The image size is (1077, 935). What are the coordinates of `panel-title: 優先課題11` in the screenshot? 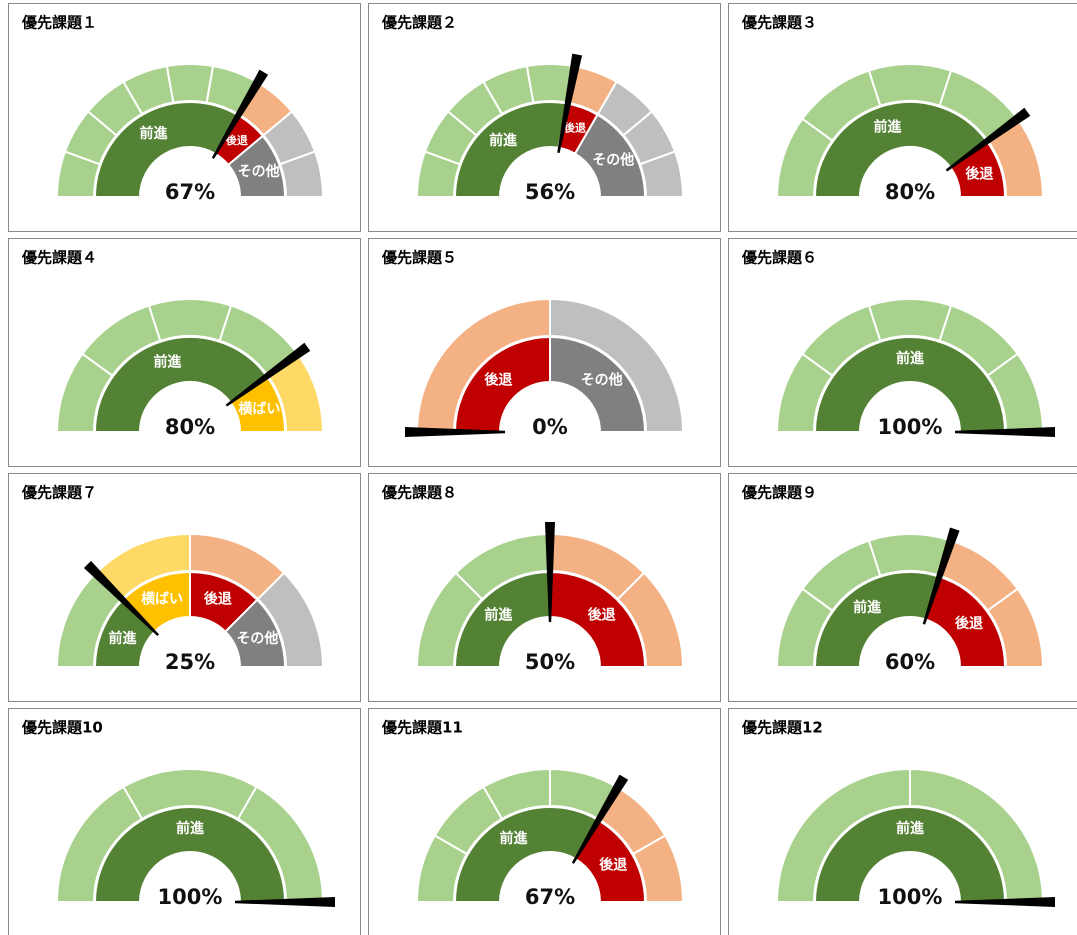 It's located at (422, 728).